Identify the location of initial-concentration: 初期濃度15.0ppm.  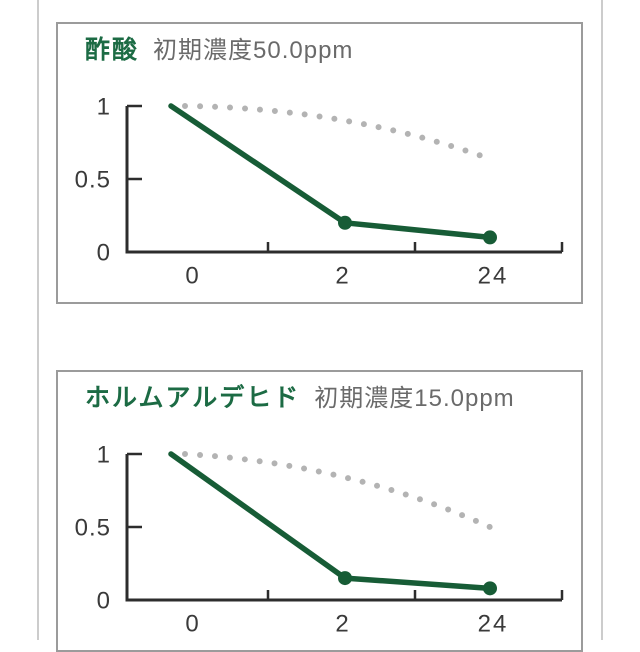
(414, 398).